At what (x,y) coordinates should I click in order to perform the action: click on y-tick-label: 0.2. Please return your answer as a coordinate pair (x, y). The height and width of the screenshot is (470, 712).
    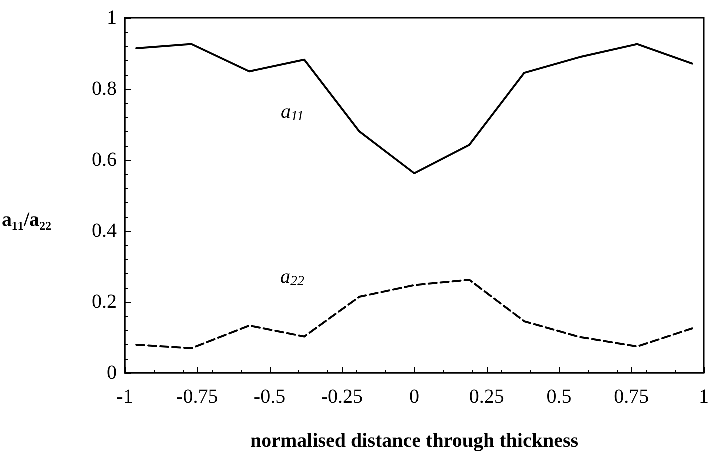
    Looking at the image, I should click on (104, 302).